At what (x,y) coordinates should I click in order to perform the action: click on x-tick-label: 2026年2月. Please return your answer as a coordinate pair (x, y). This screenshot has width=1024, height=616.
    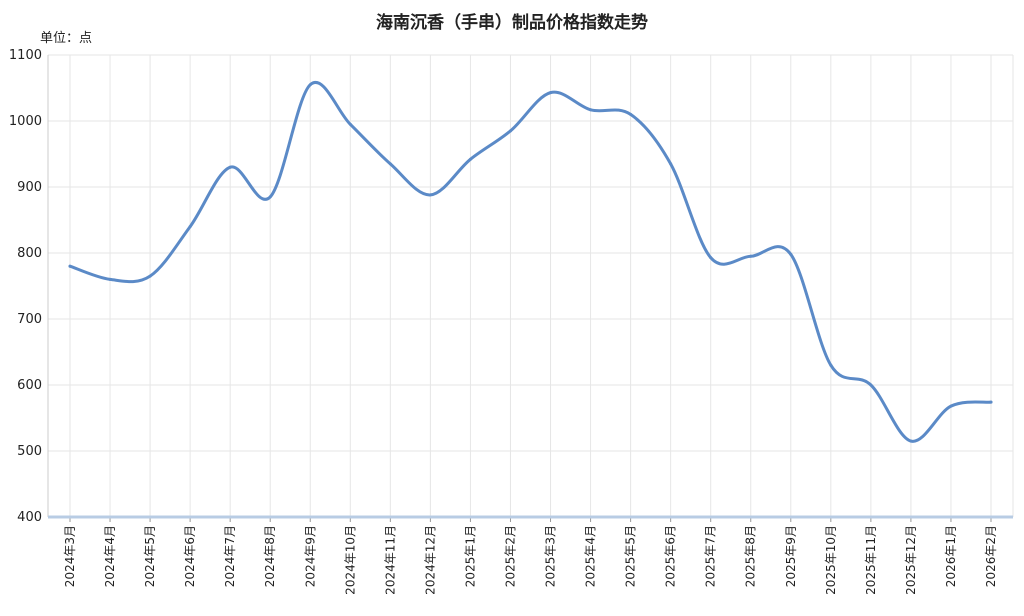
    Looking at the image, I should click on (991, 556).